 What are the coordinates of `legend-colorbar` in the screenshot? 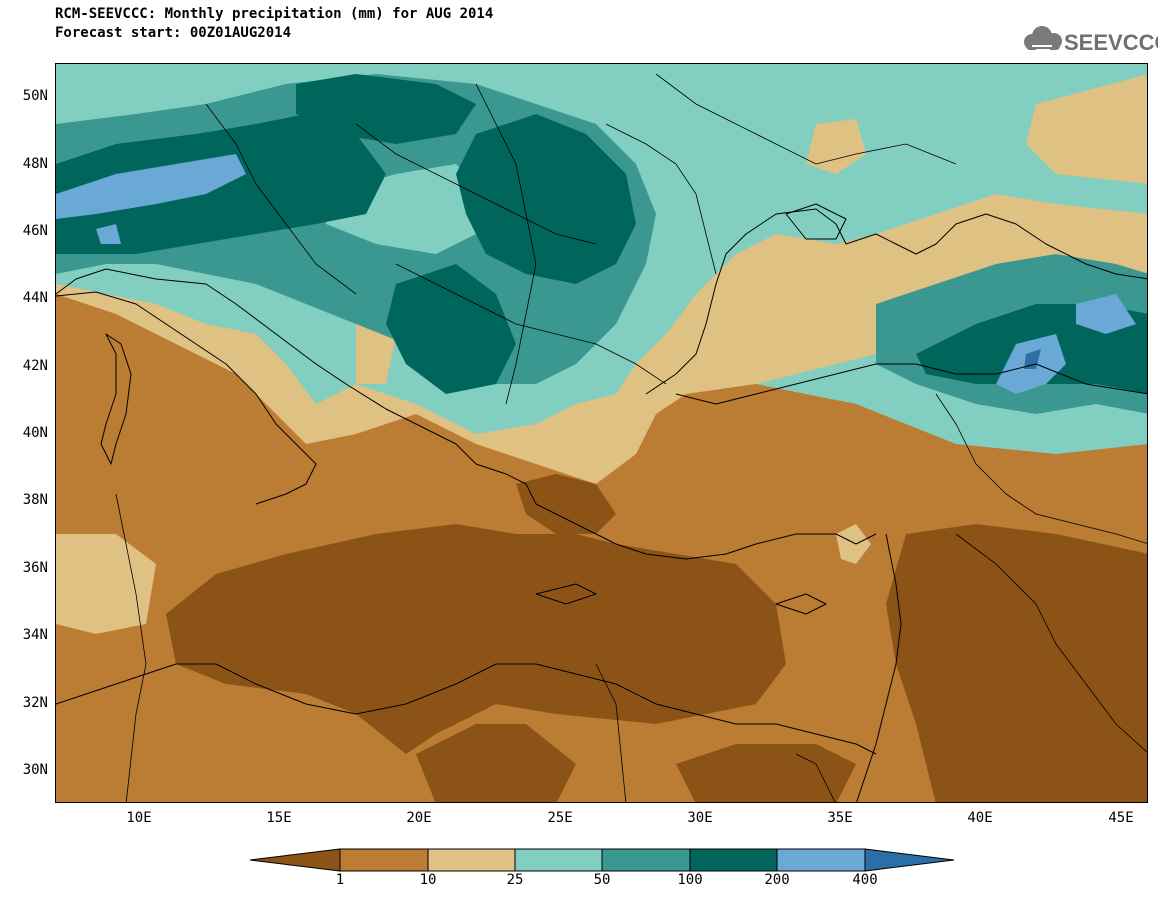 It's located at (602, 860).